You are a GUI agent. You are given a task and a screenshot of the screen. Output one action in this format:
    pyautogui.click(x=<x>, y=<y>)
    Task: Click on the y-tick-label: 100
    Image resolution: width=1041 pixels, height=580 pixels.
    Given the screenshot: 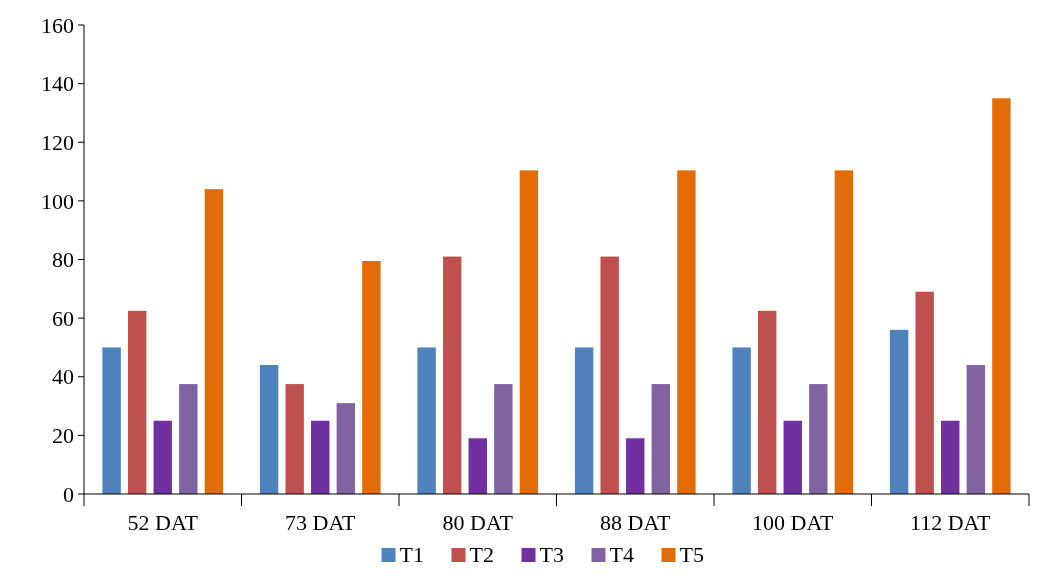 What is the action you would take?
    pyautogui.click(x=57, y=201)
    